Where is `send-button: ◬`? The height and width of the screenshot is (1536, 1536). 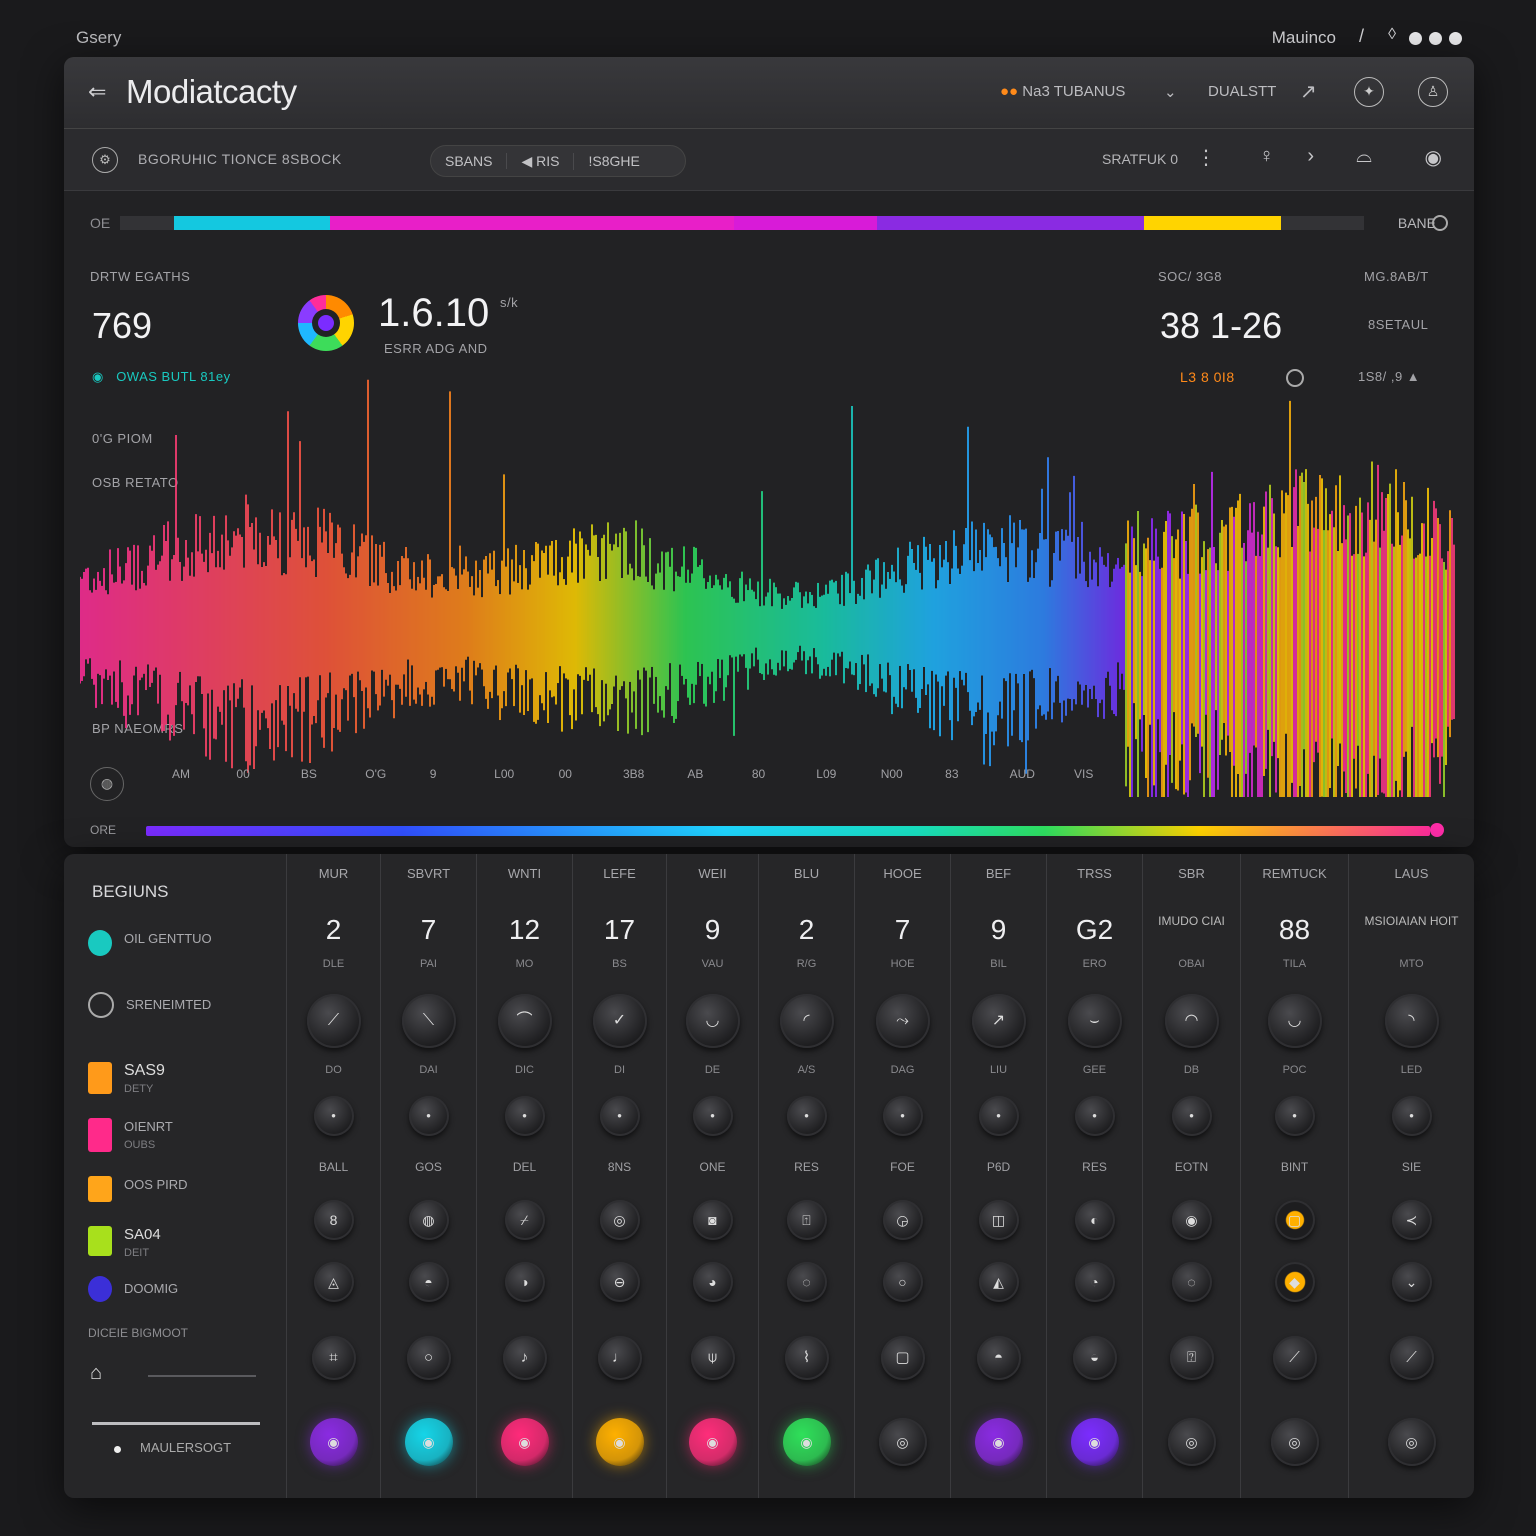
send-button: ◬ is located at coordinates (333, 1282).